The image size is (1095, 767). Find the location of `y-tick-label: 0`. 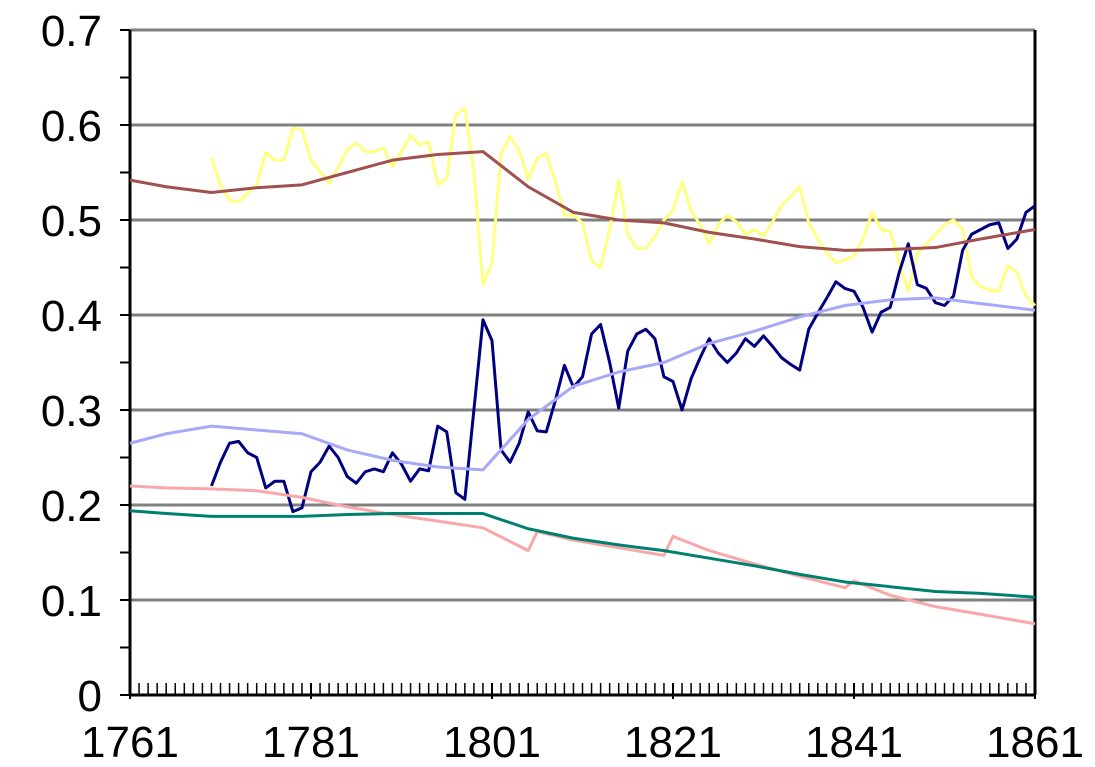

y-tick-label: 0 is located at coordinates (90, 696).